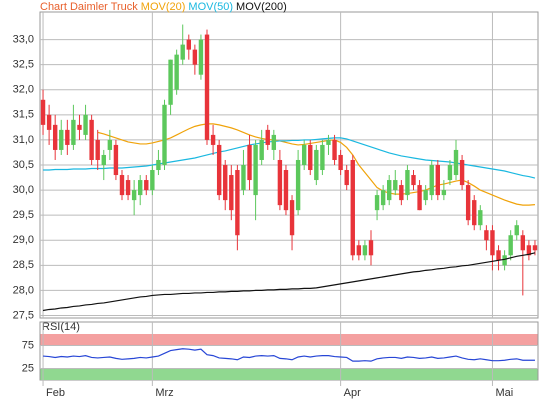  I want to click on x-tick-label: Apr, so click(352, 393).